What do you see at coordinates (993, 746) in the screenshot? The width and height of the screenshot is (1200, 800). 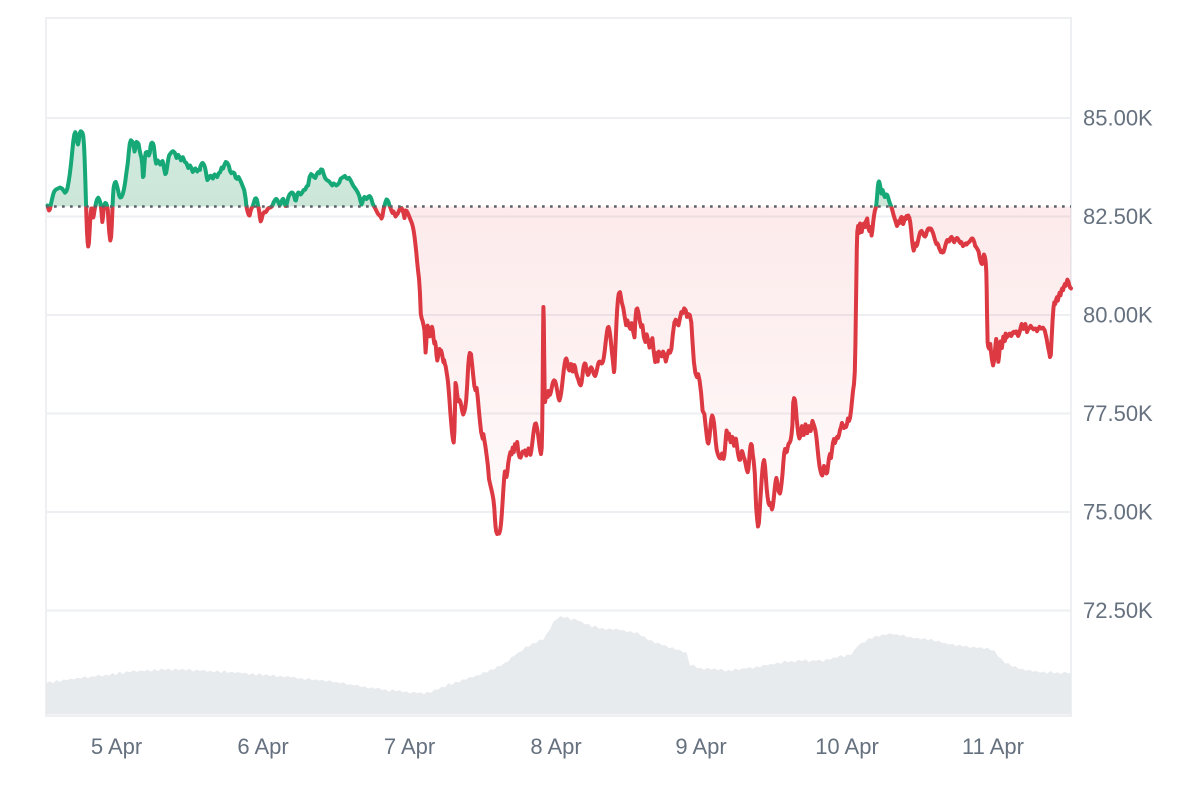 I see `svg-text: 11 Apr` at bounding box center [993, 746].